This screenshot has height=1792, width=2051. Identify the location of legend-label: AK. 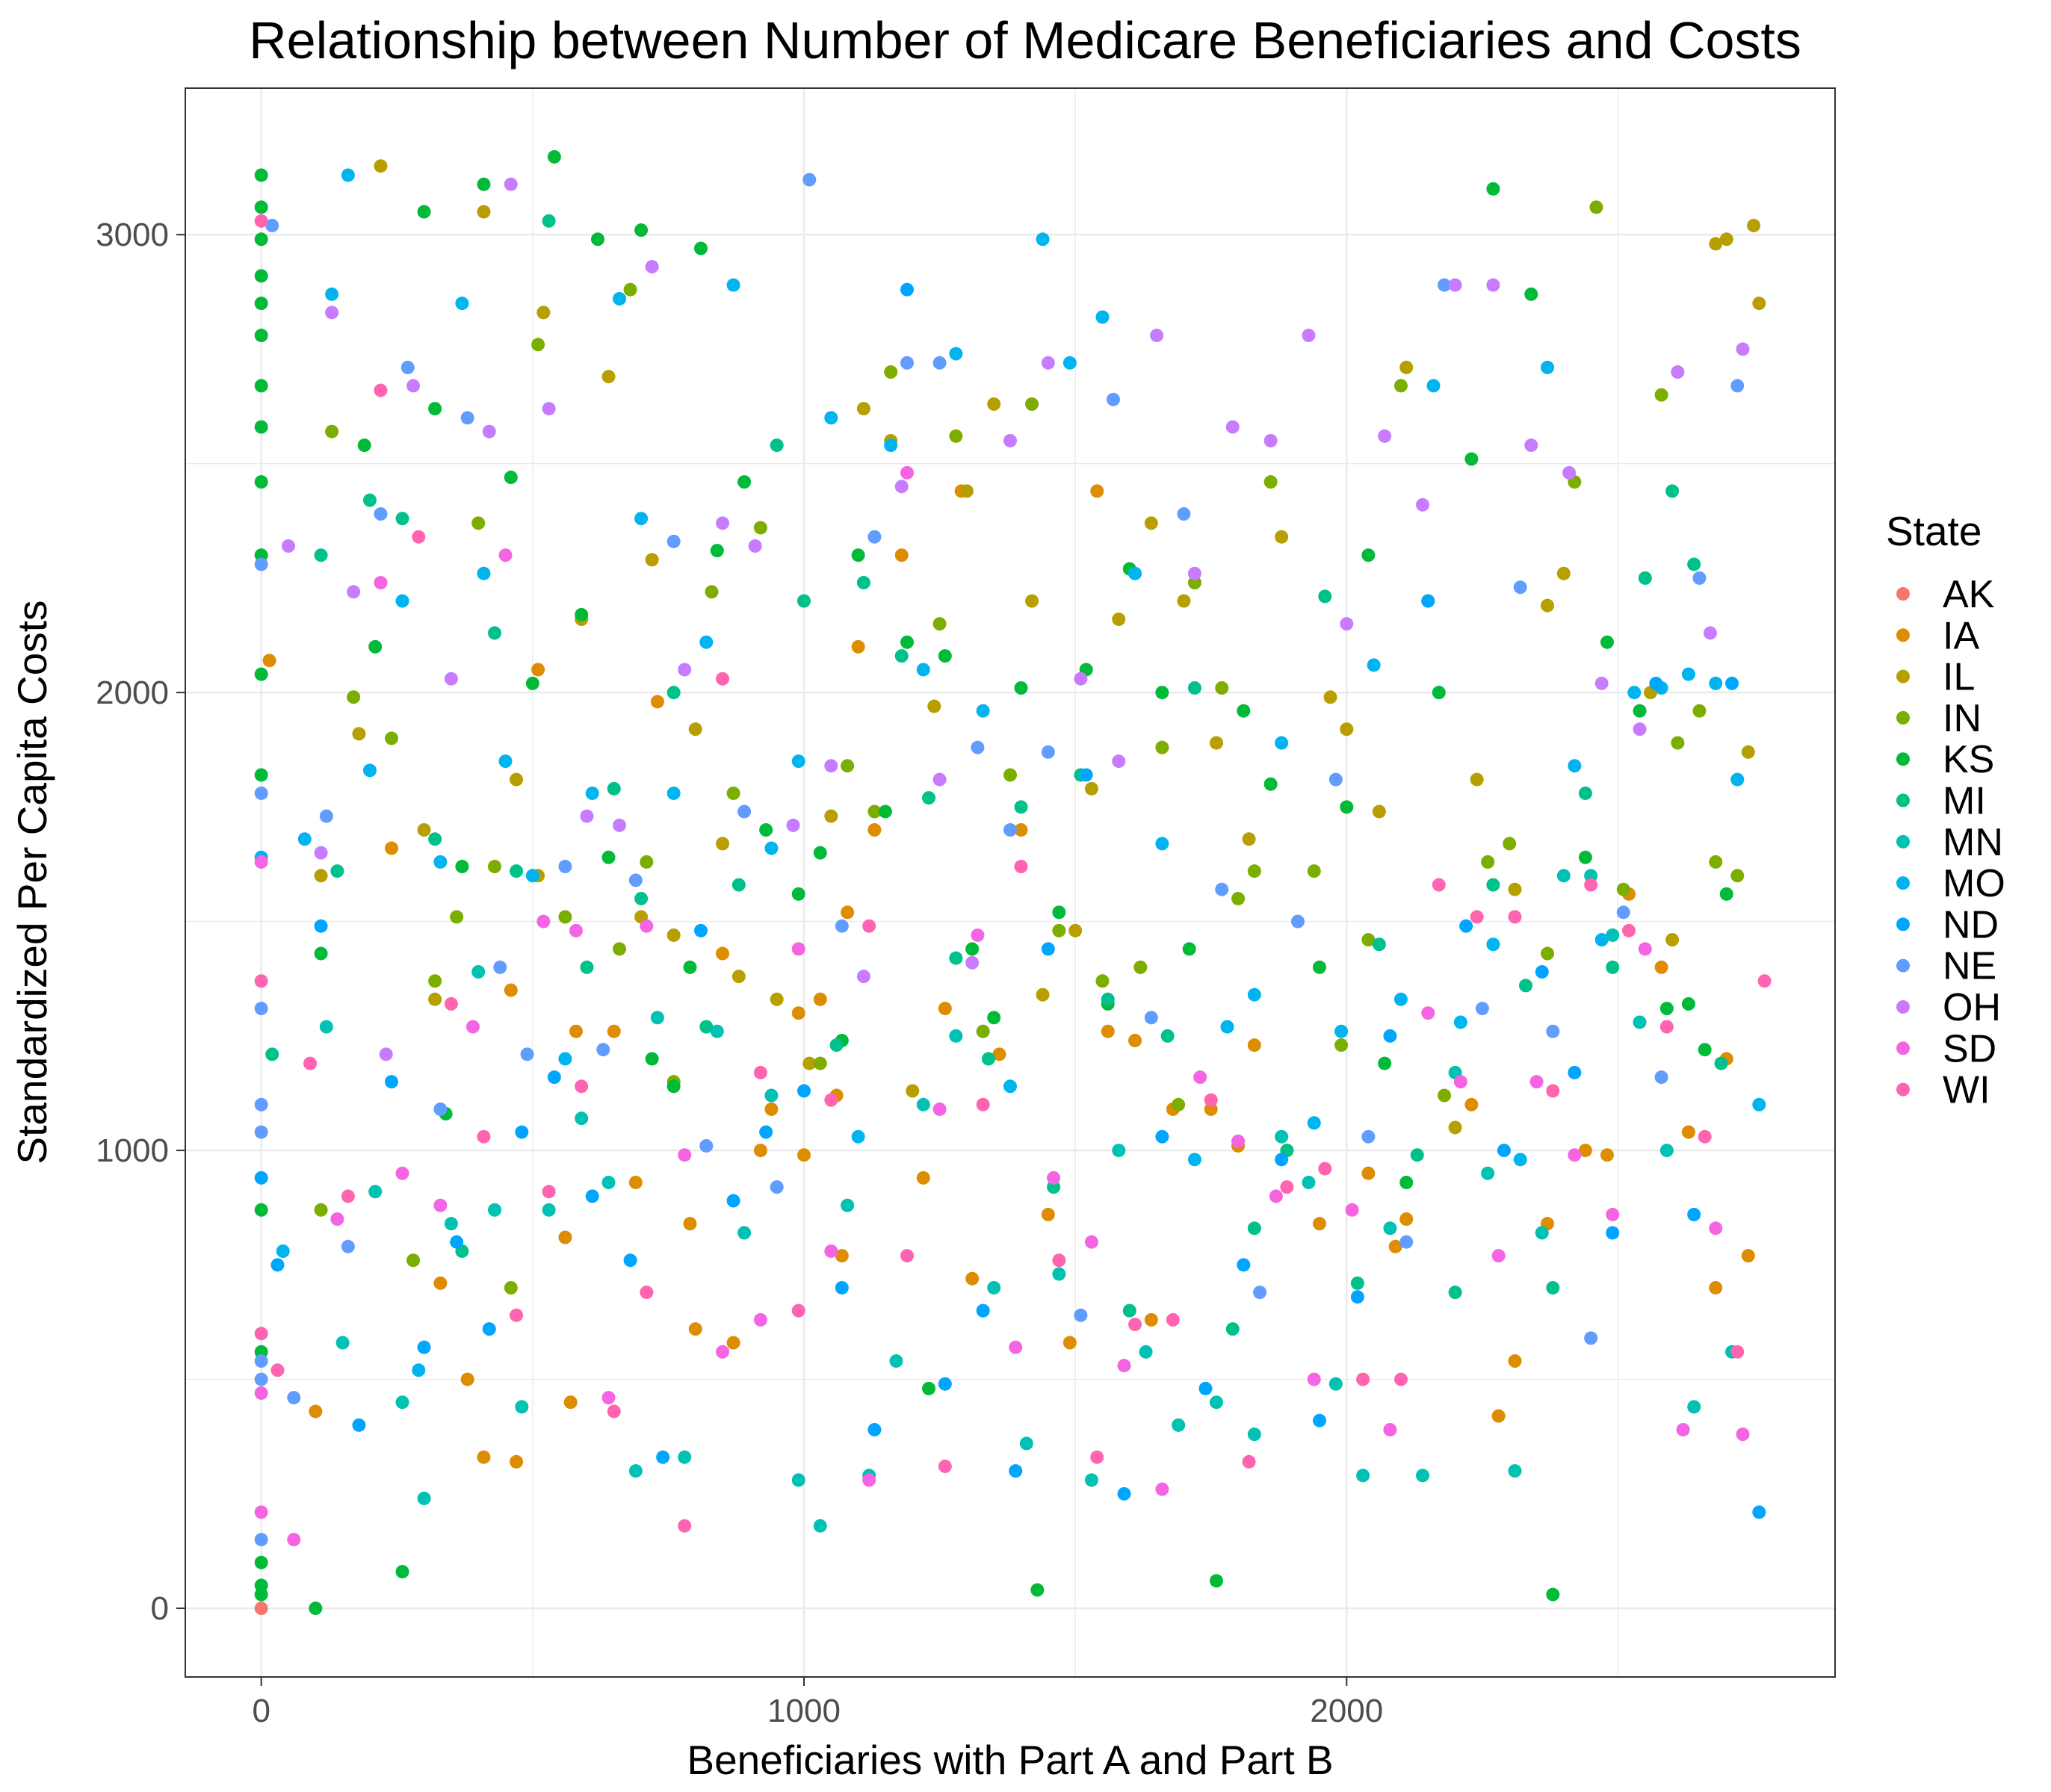
(1969, 594).